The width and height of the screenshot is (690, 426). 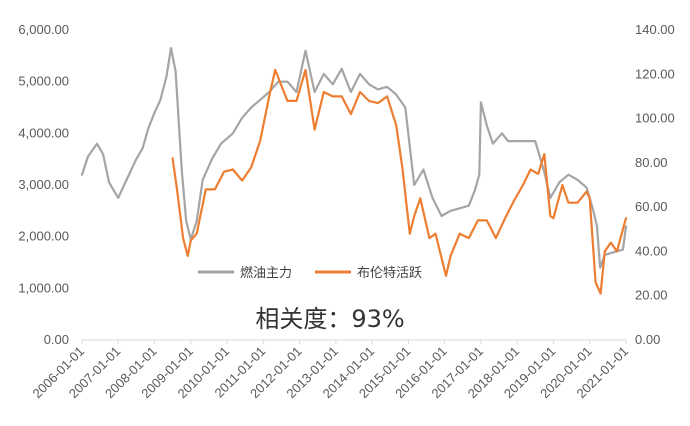 I want to click on y-right-tick-label: 0.00, so click(x=647, y=339).